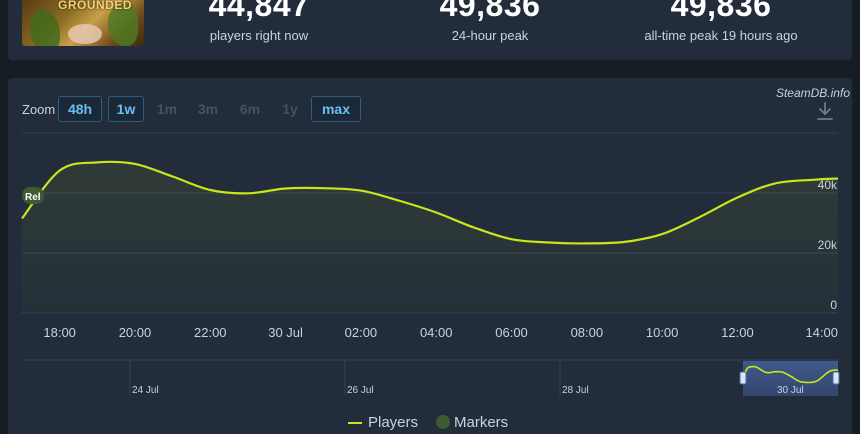 This screenshot has height=434, width=860. What do you see at coordinates (210, 332) in the screenshot?
I see `x-tick-label: 22:00` at bounding box center [210, 332].